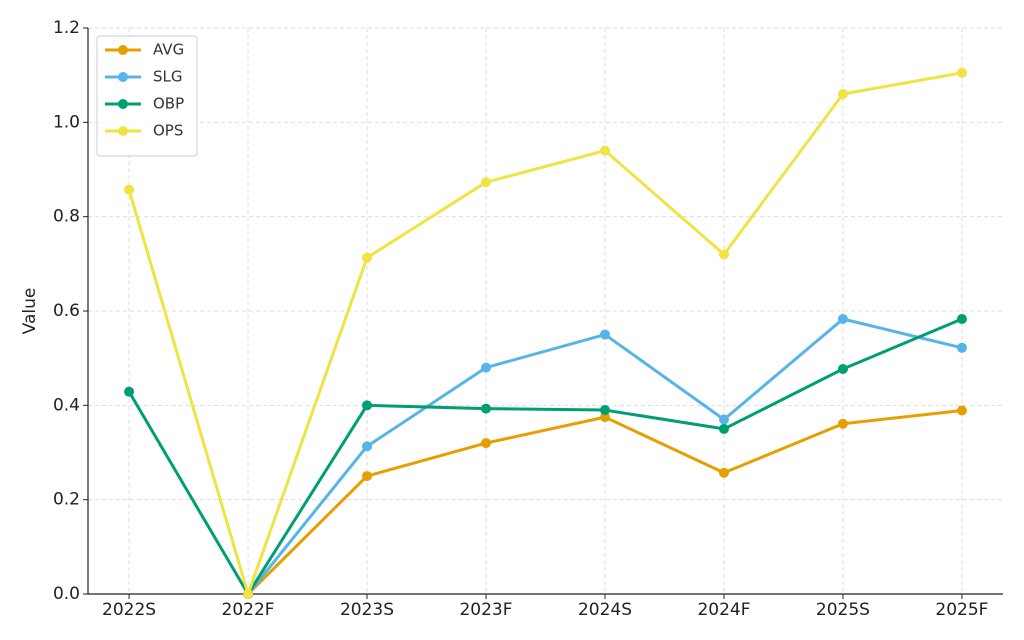  I want to click on x-tick-label: 2024F, so click(723, 610).